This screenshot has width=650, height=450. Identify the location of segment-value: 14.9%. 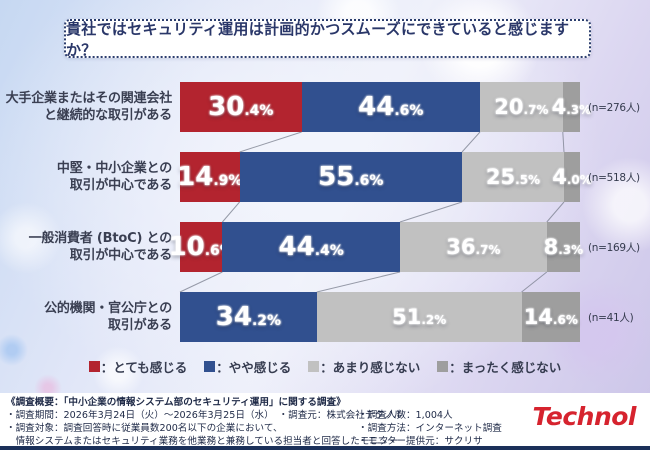
(210, 177).